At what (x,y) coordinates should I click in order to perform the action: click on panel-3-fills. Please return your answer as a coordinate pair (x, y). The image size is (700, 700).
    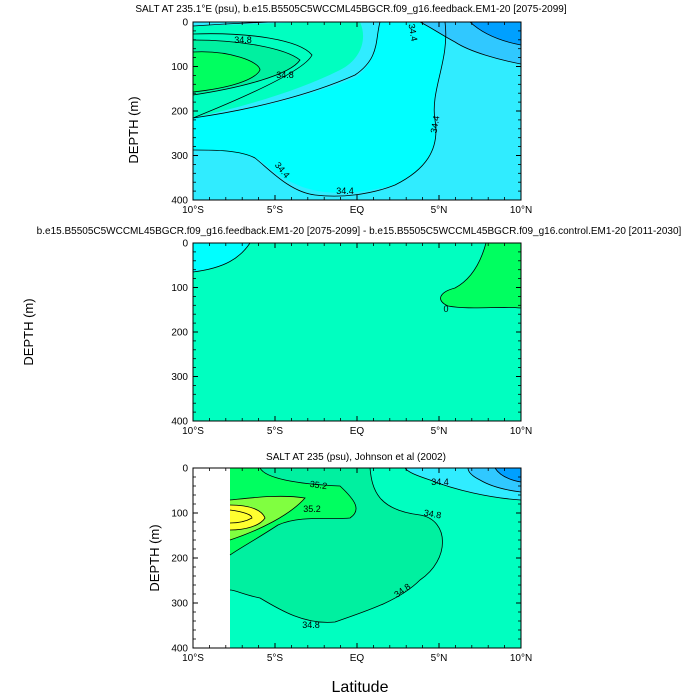
    Looking at the image, I should click on (357, 558).